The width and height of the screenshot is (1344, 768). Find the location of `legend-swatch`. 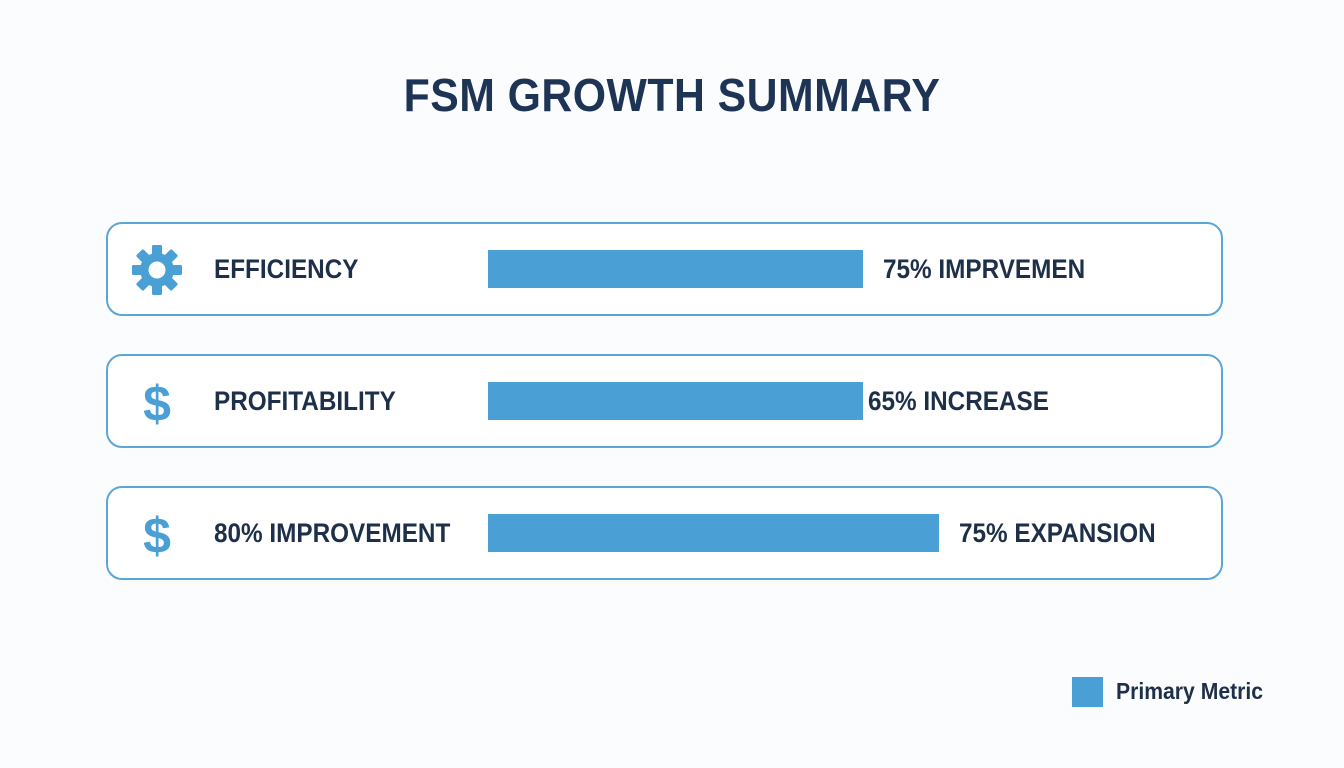

legend-swatch is located at coordinates (1087, 692).